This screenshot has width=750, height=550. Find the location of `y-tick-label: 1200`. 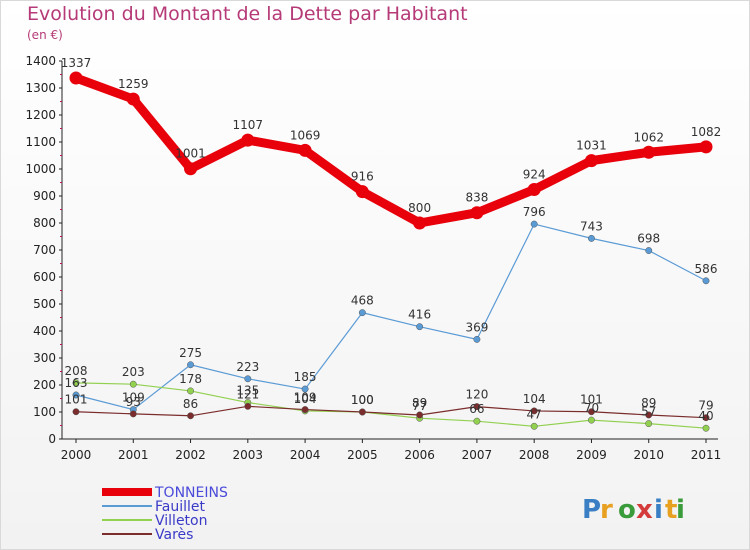

y-tick-label: 1200 is located at coordinates (40, 115).